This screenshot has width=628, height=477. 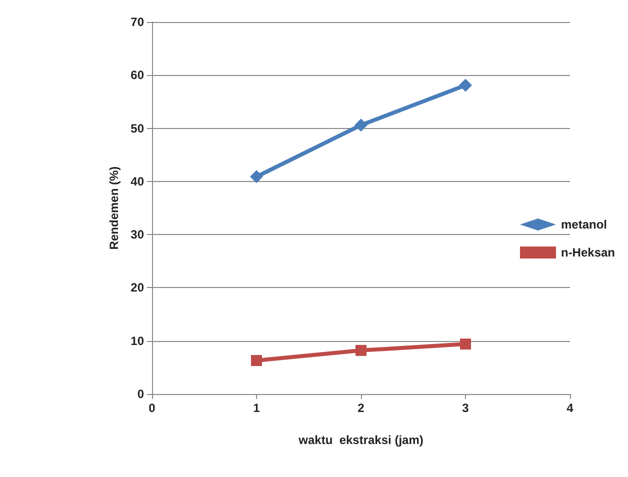 I want to click on y-tick-label: 70, so click(x=137, y=22).